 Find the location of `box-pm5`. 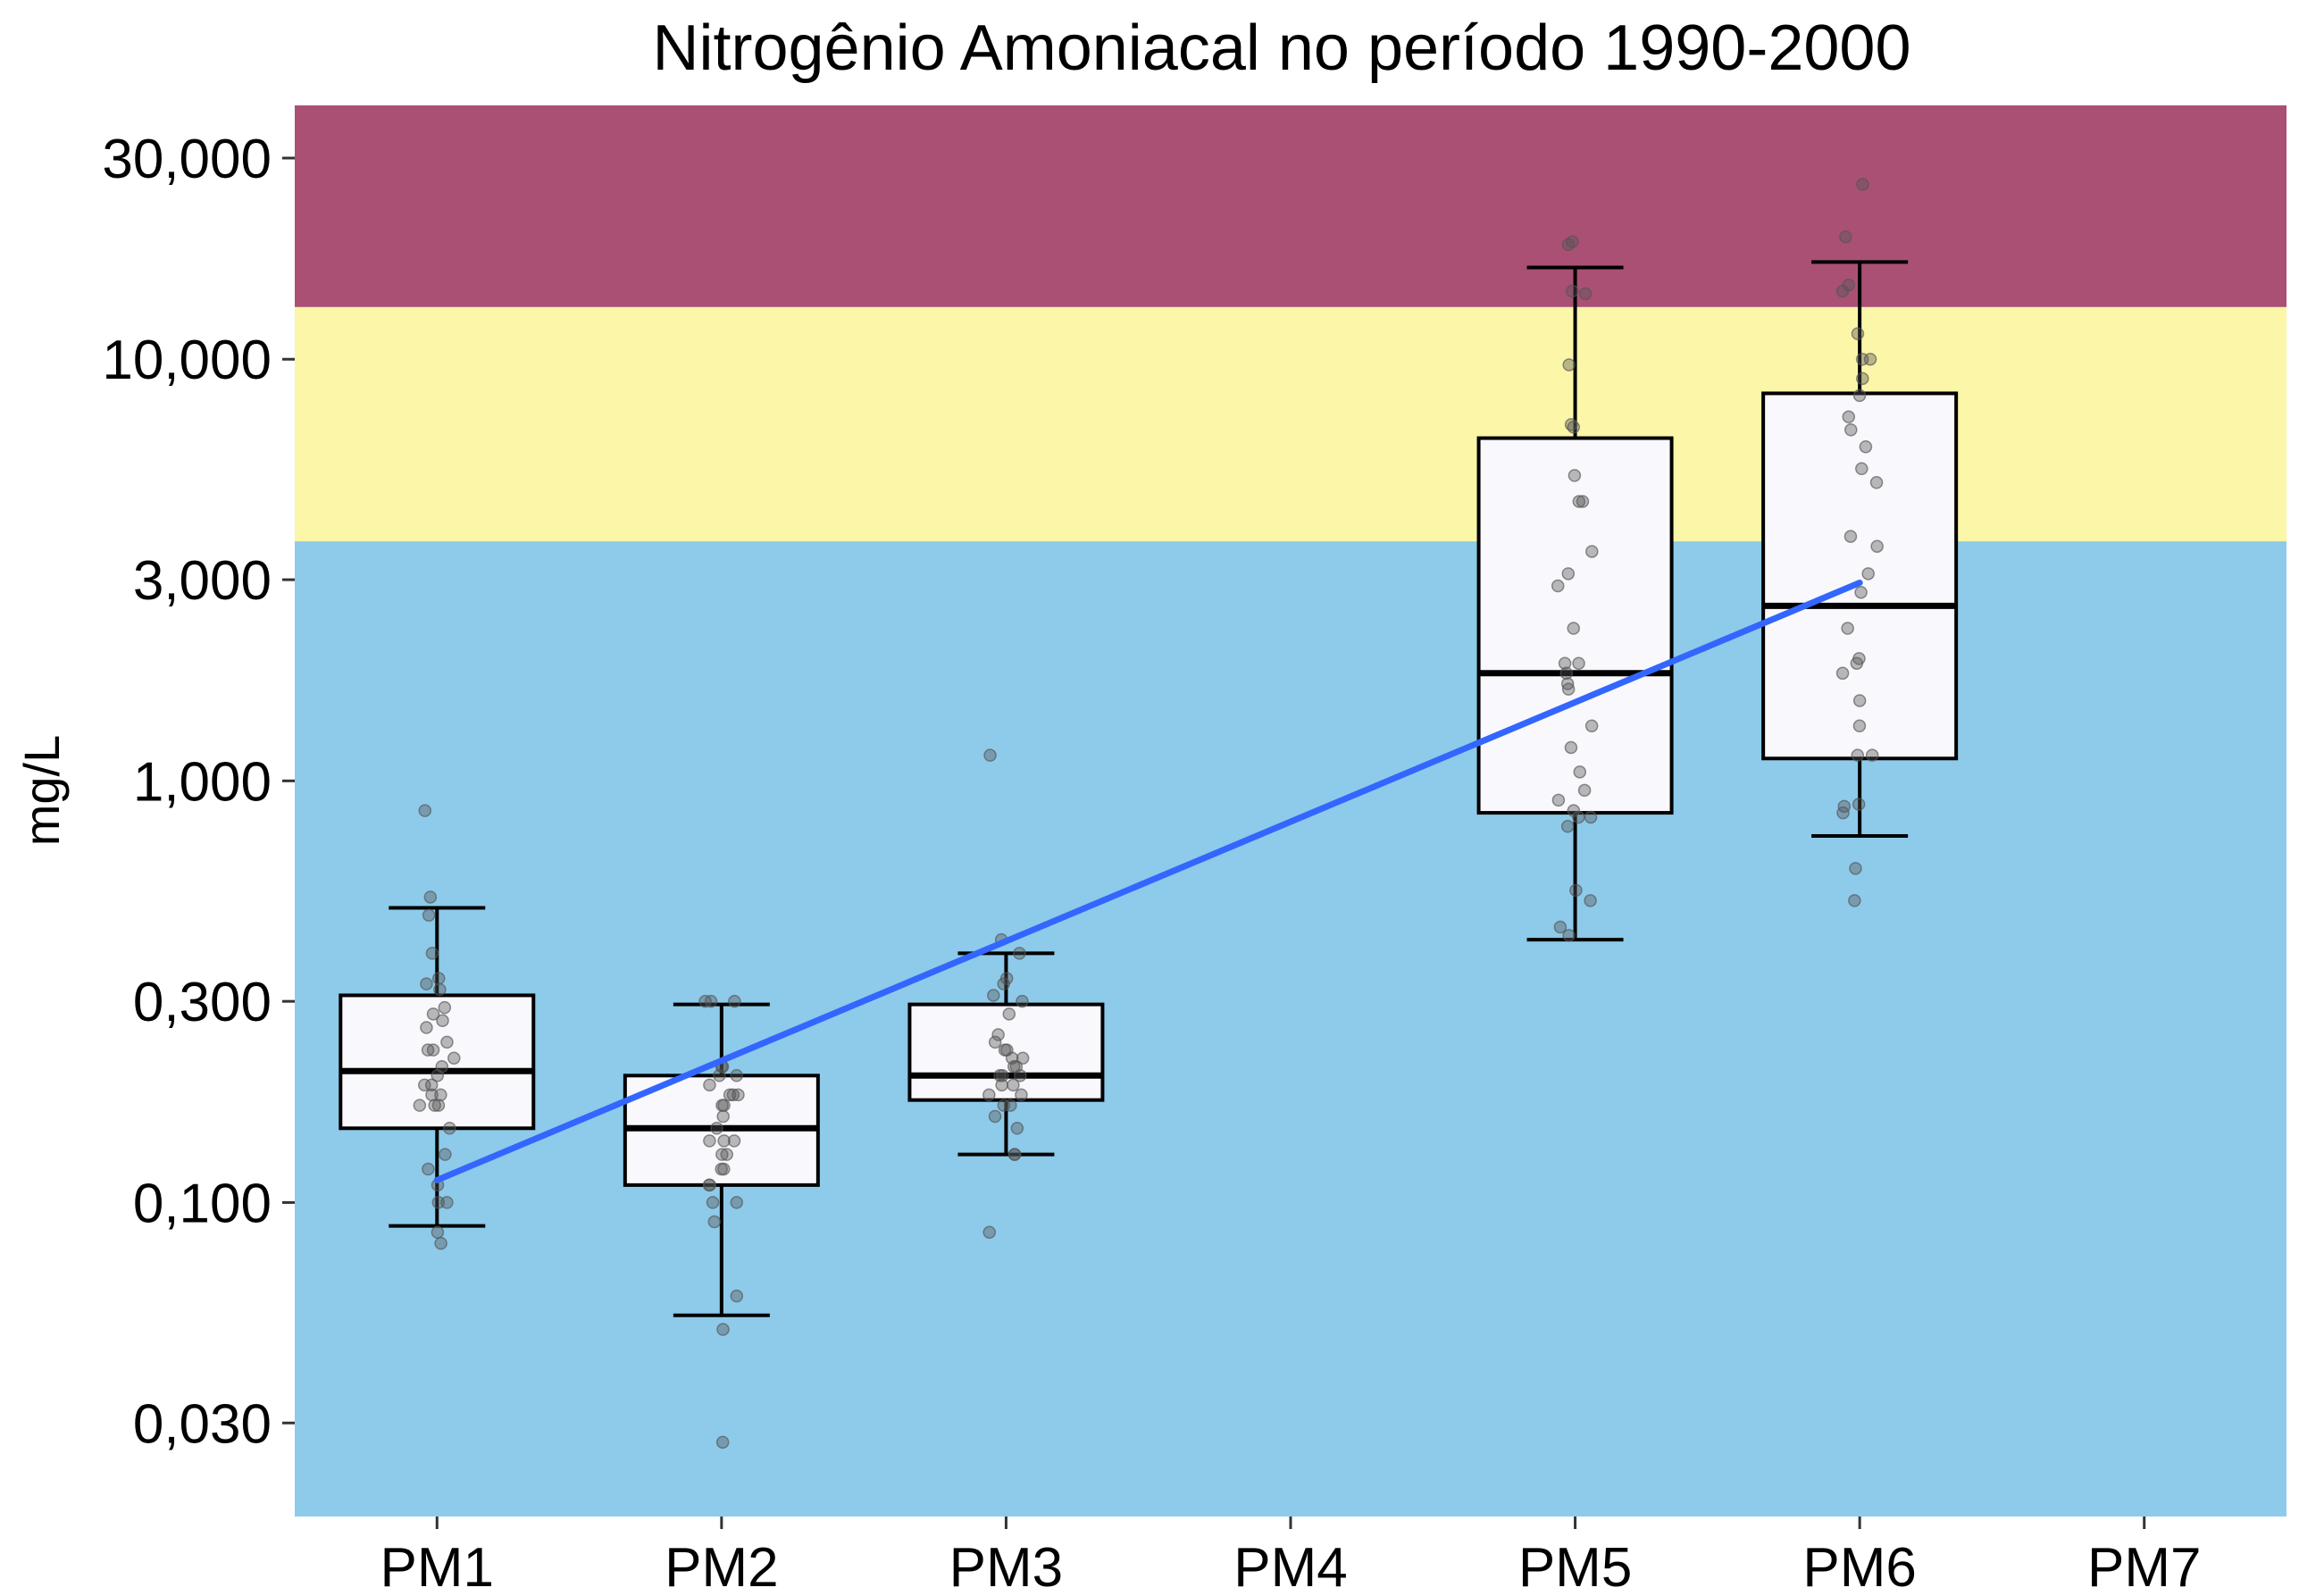

box-pm5 is located at coordinates (1575, 626).